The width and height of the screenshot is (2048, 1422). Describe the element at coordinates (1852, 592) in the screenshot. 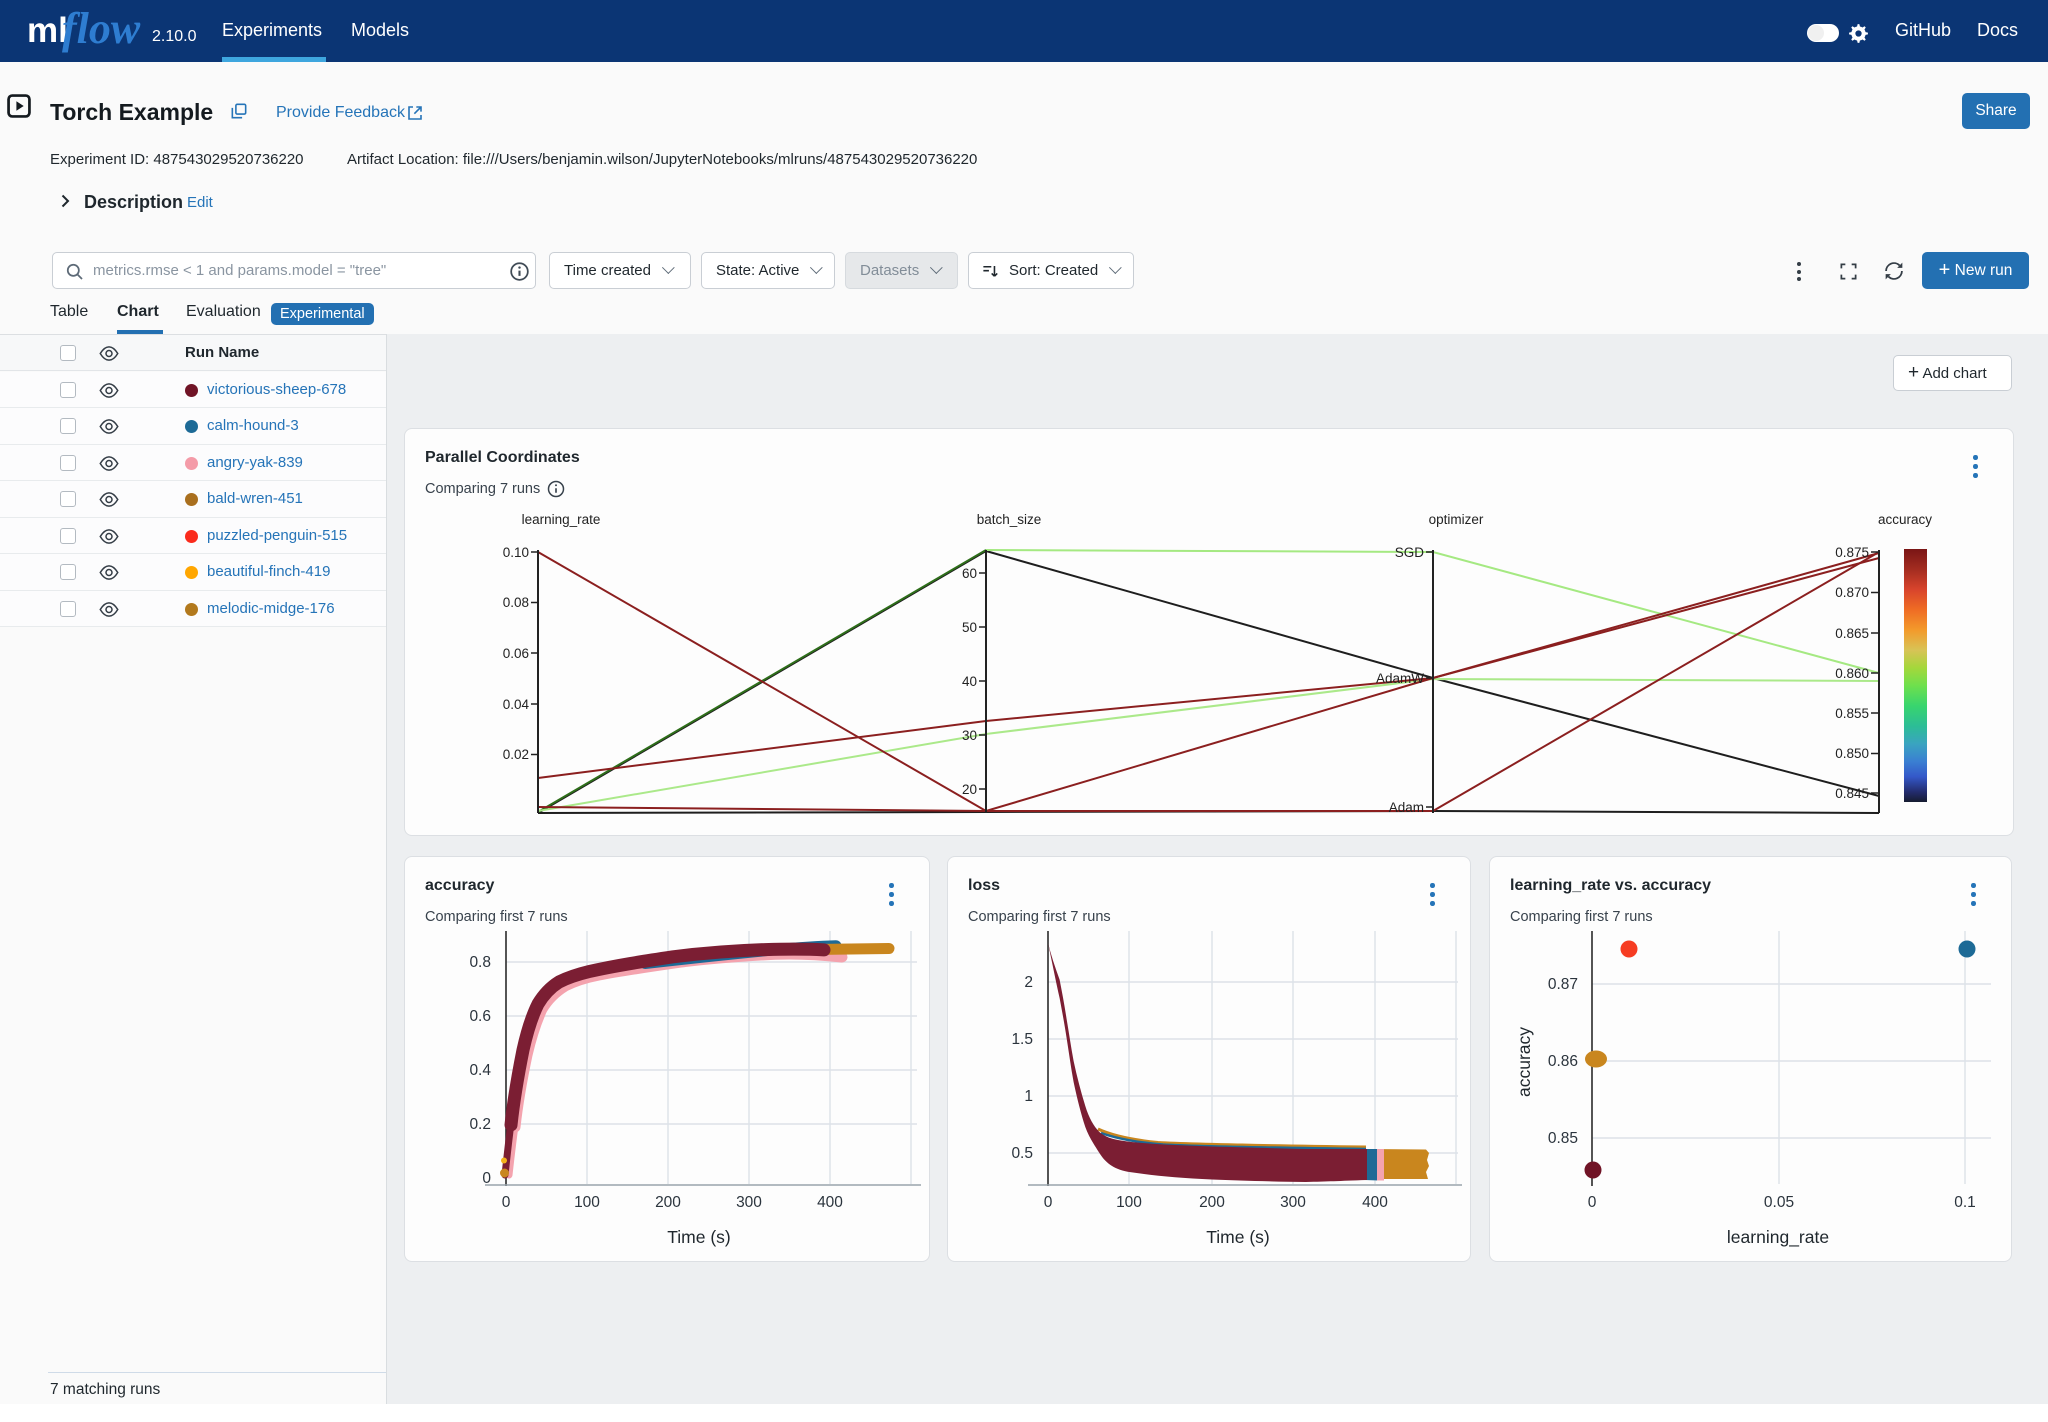

I see `svg-text: 0.870` at that location.